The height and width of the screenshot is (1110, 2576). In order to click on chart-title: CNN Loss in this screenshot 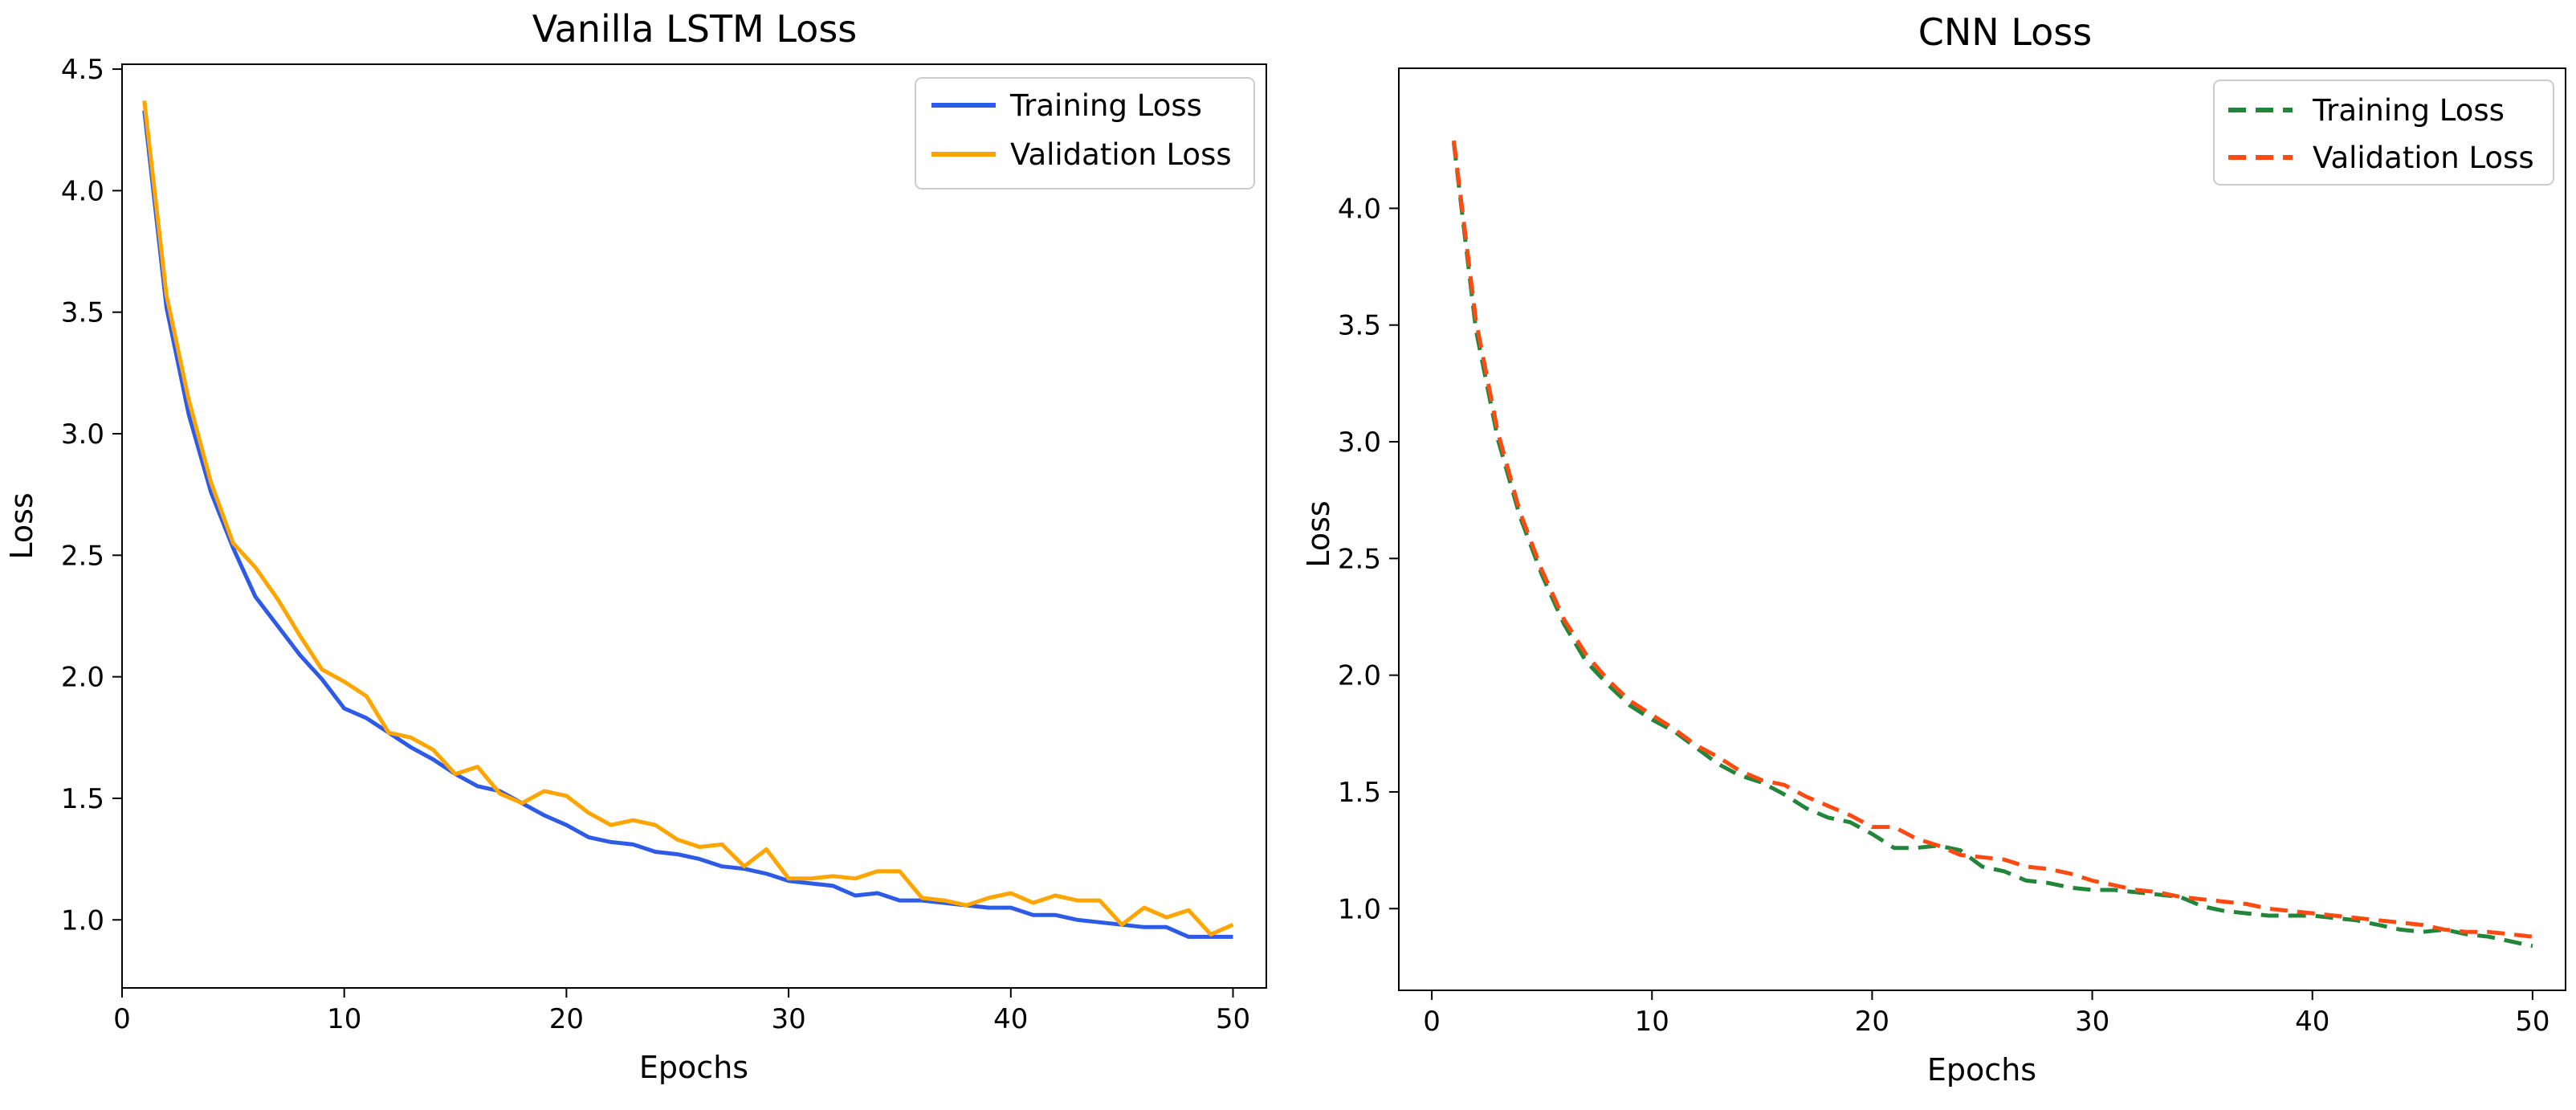, I will do `click(2005, 32)`.